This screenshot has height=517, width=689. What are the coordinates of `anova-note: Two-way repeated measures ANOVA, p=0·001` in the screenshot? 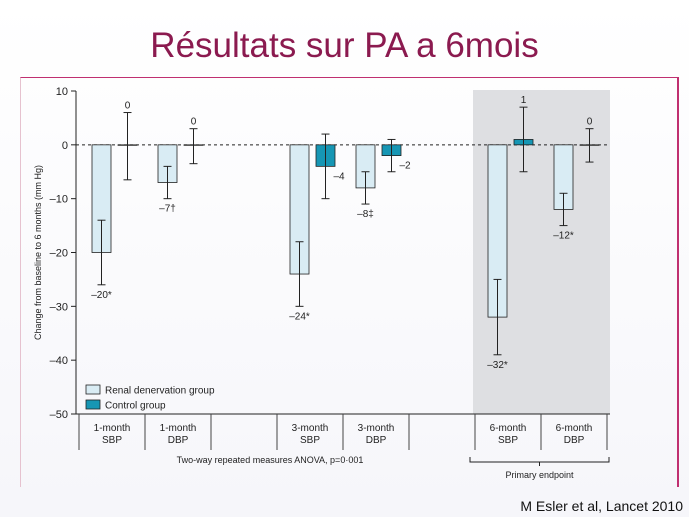 It's located at (270, 460).